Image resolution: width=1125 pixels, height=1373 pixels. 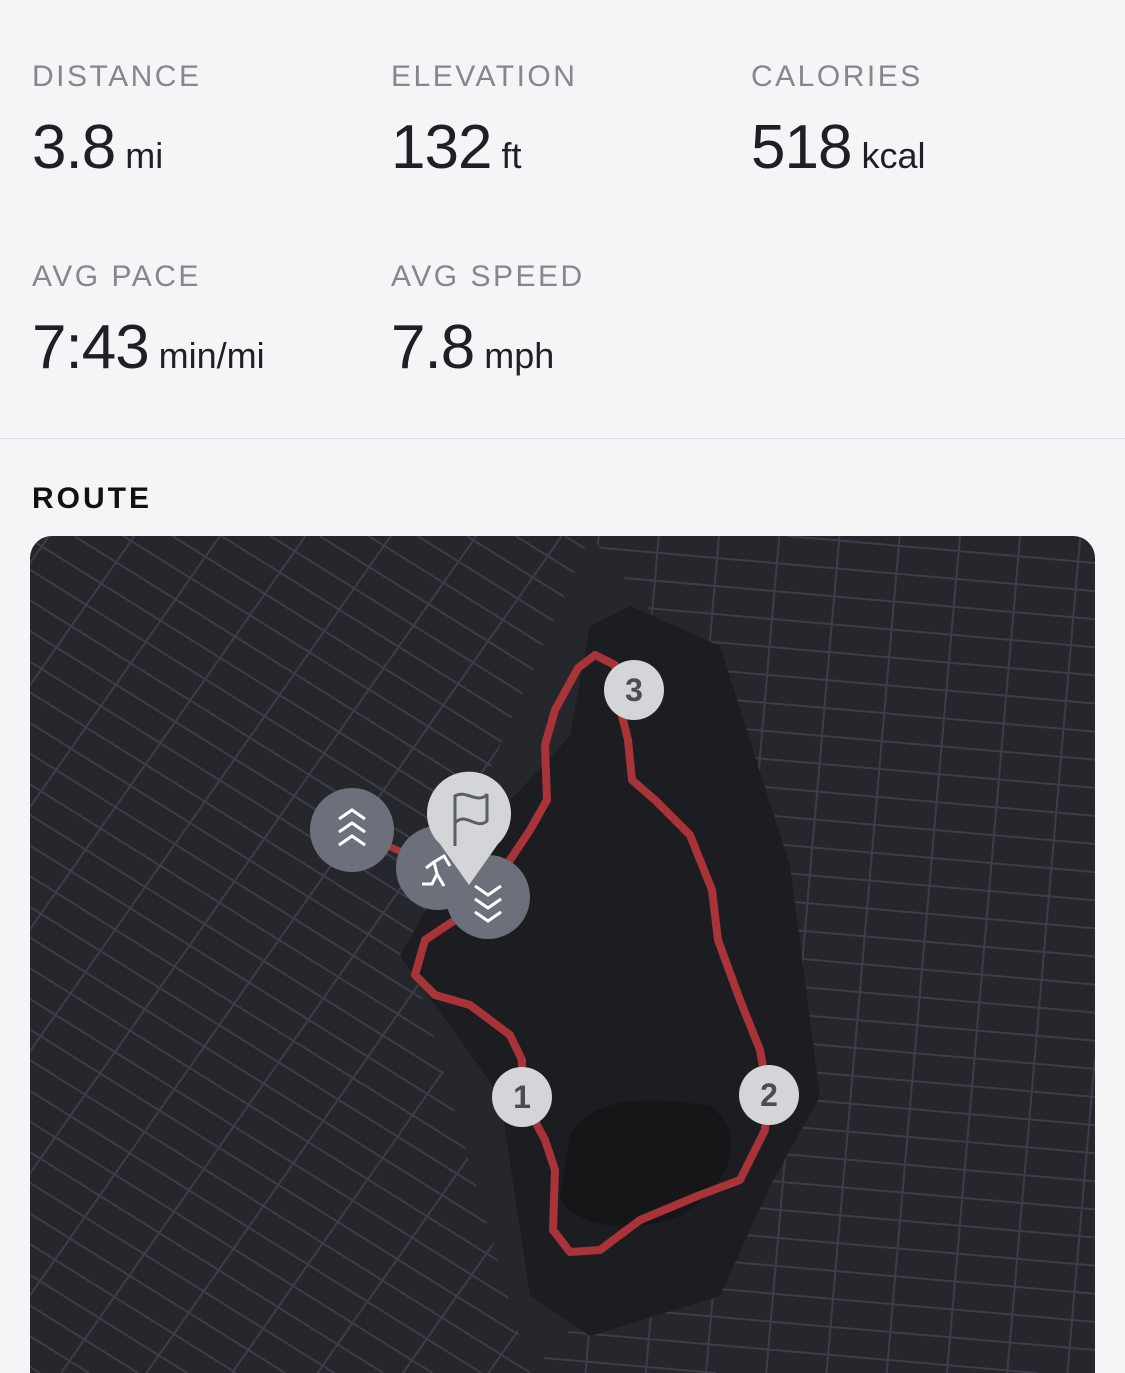 What do you see at coordinates (519, 355) in the screenshot?
I see `stat-unit: mph` at bounding box center [519, 355].